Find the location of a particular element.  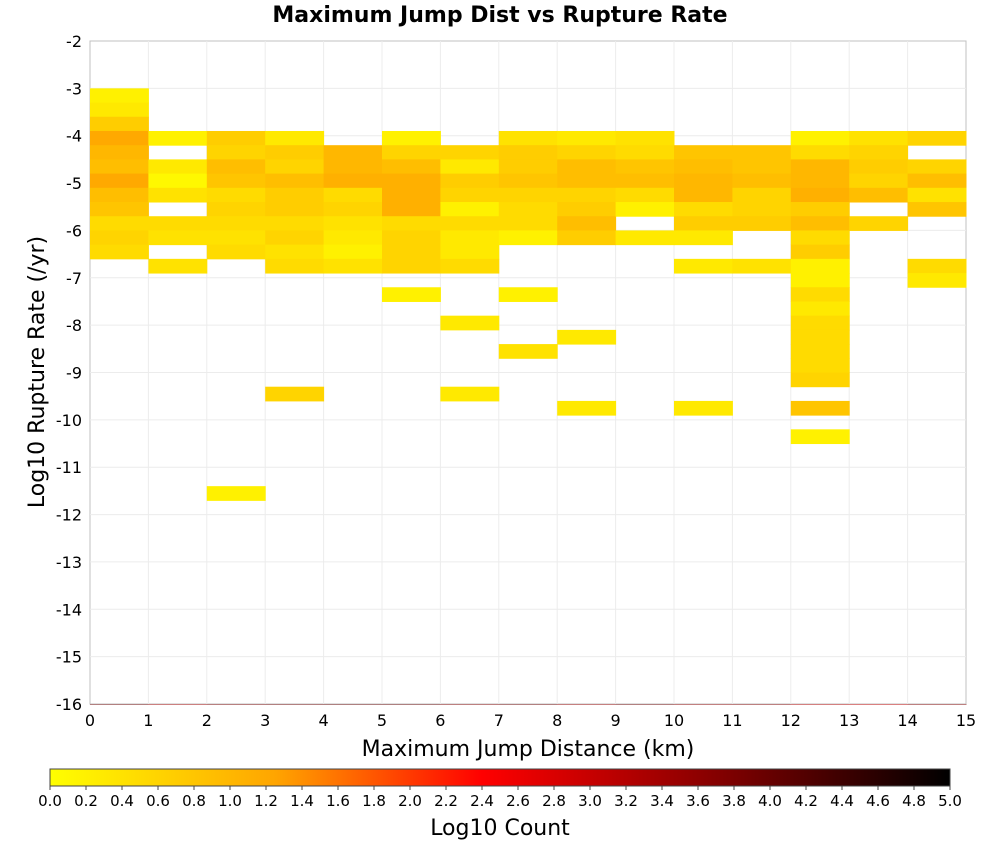

colorbar-tick-label: 2.2 is located at coordinates (446, 801).